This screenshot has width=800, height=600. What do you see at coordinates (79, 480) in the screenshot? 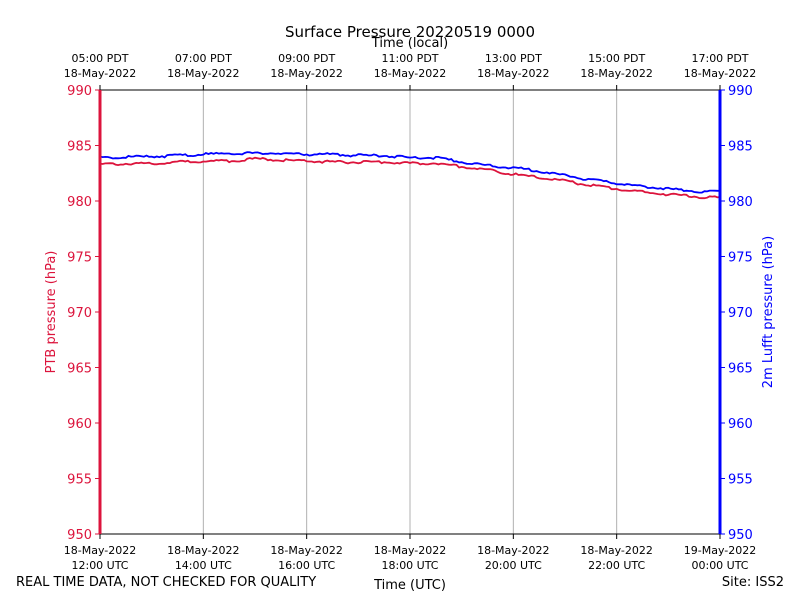
I see `y-left-tick-label: 955` at bounding box center [79, 480].